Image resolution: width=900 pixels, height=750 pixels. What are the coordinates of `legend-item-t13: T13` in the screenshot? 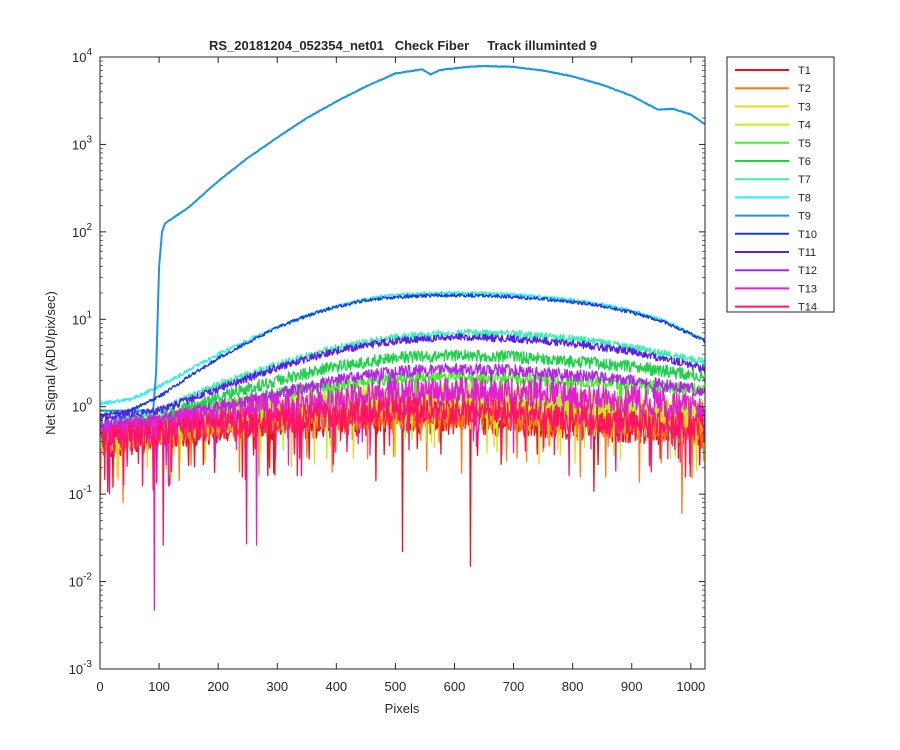 It's located at (776, 289).